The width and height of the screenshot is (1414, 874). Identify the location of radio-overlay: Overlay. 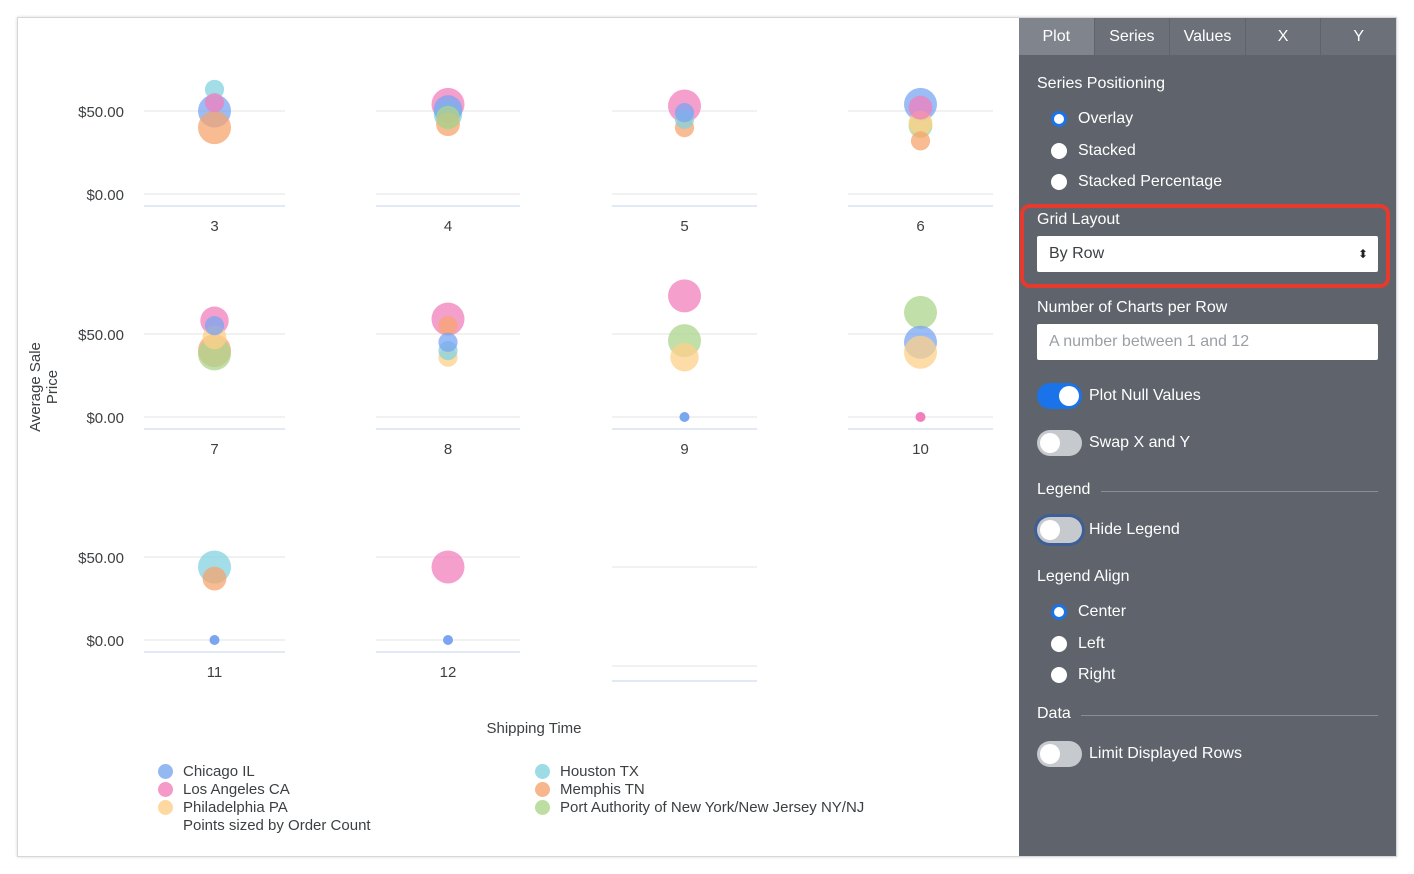
(1092, 119).